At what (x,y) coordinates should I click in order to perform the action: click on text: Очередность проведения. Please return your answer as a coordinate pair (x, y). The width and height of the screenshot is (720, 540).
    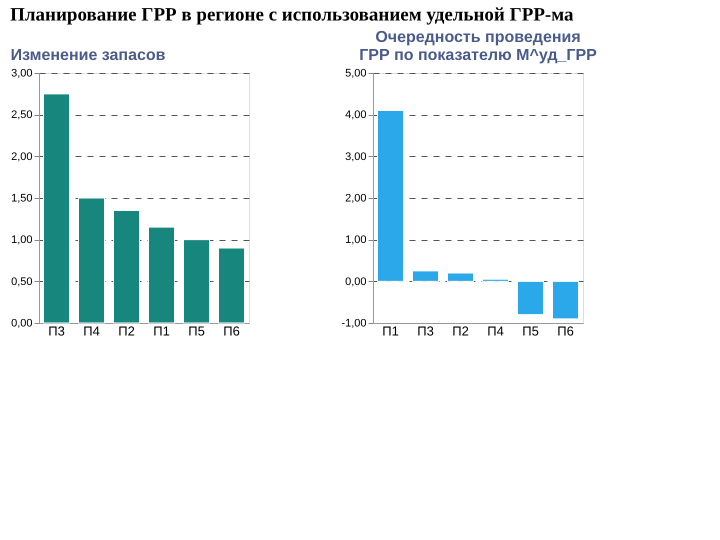
    Looking at the image, I should click on (478, 37).